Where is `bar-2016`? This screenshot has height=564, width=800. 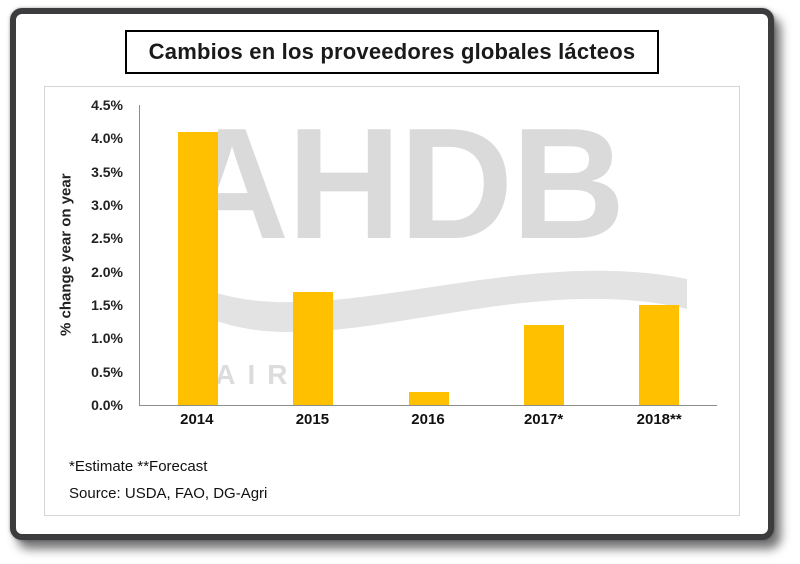 bar-2016 is located at coordinates (428, 398).